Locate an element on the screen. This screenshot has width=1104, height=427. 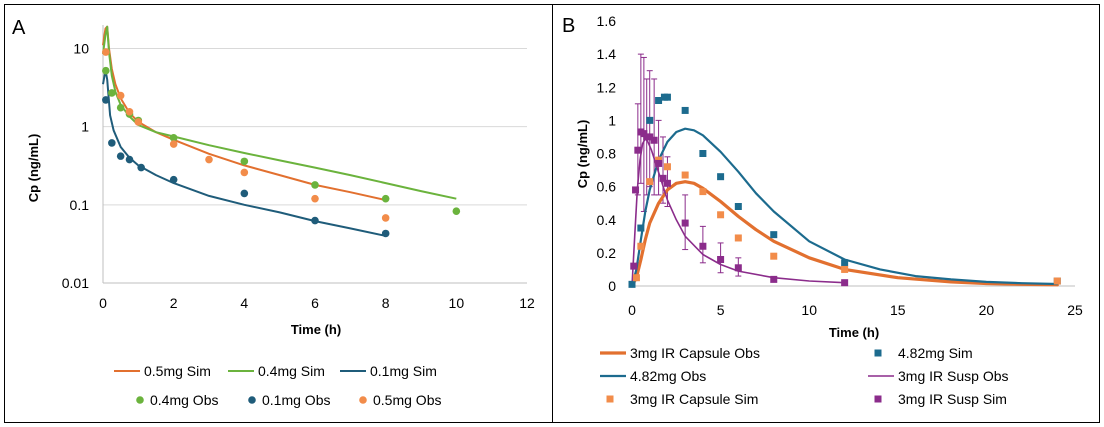
panel-b-y-tick-label: 0 is located at coordinates (612, 286).